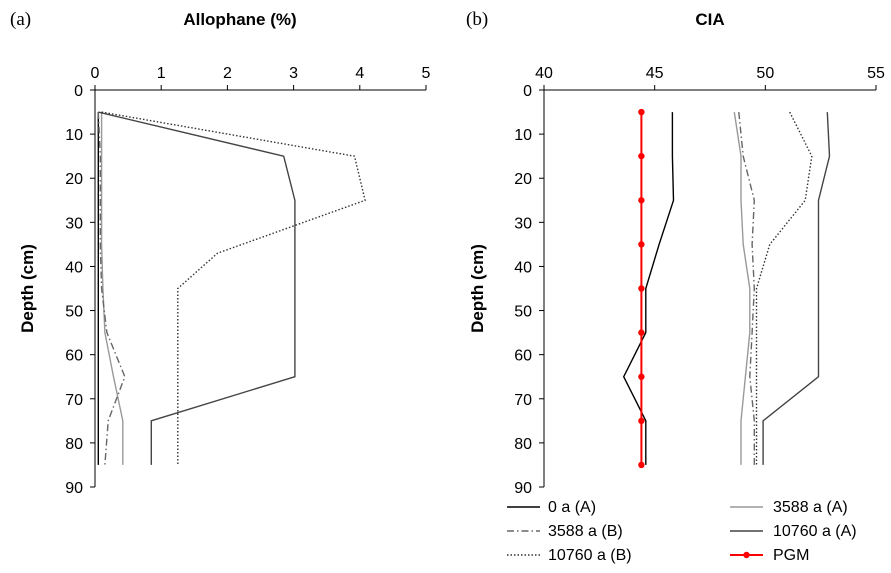 The image size is (891, 573). What do you see at coordinates (20, 19) in the screenshot?
I see `panel-label: (a)` at bounding box center [20, 19].